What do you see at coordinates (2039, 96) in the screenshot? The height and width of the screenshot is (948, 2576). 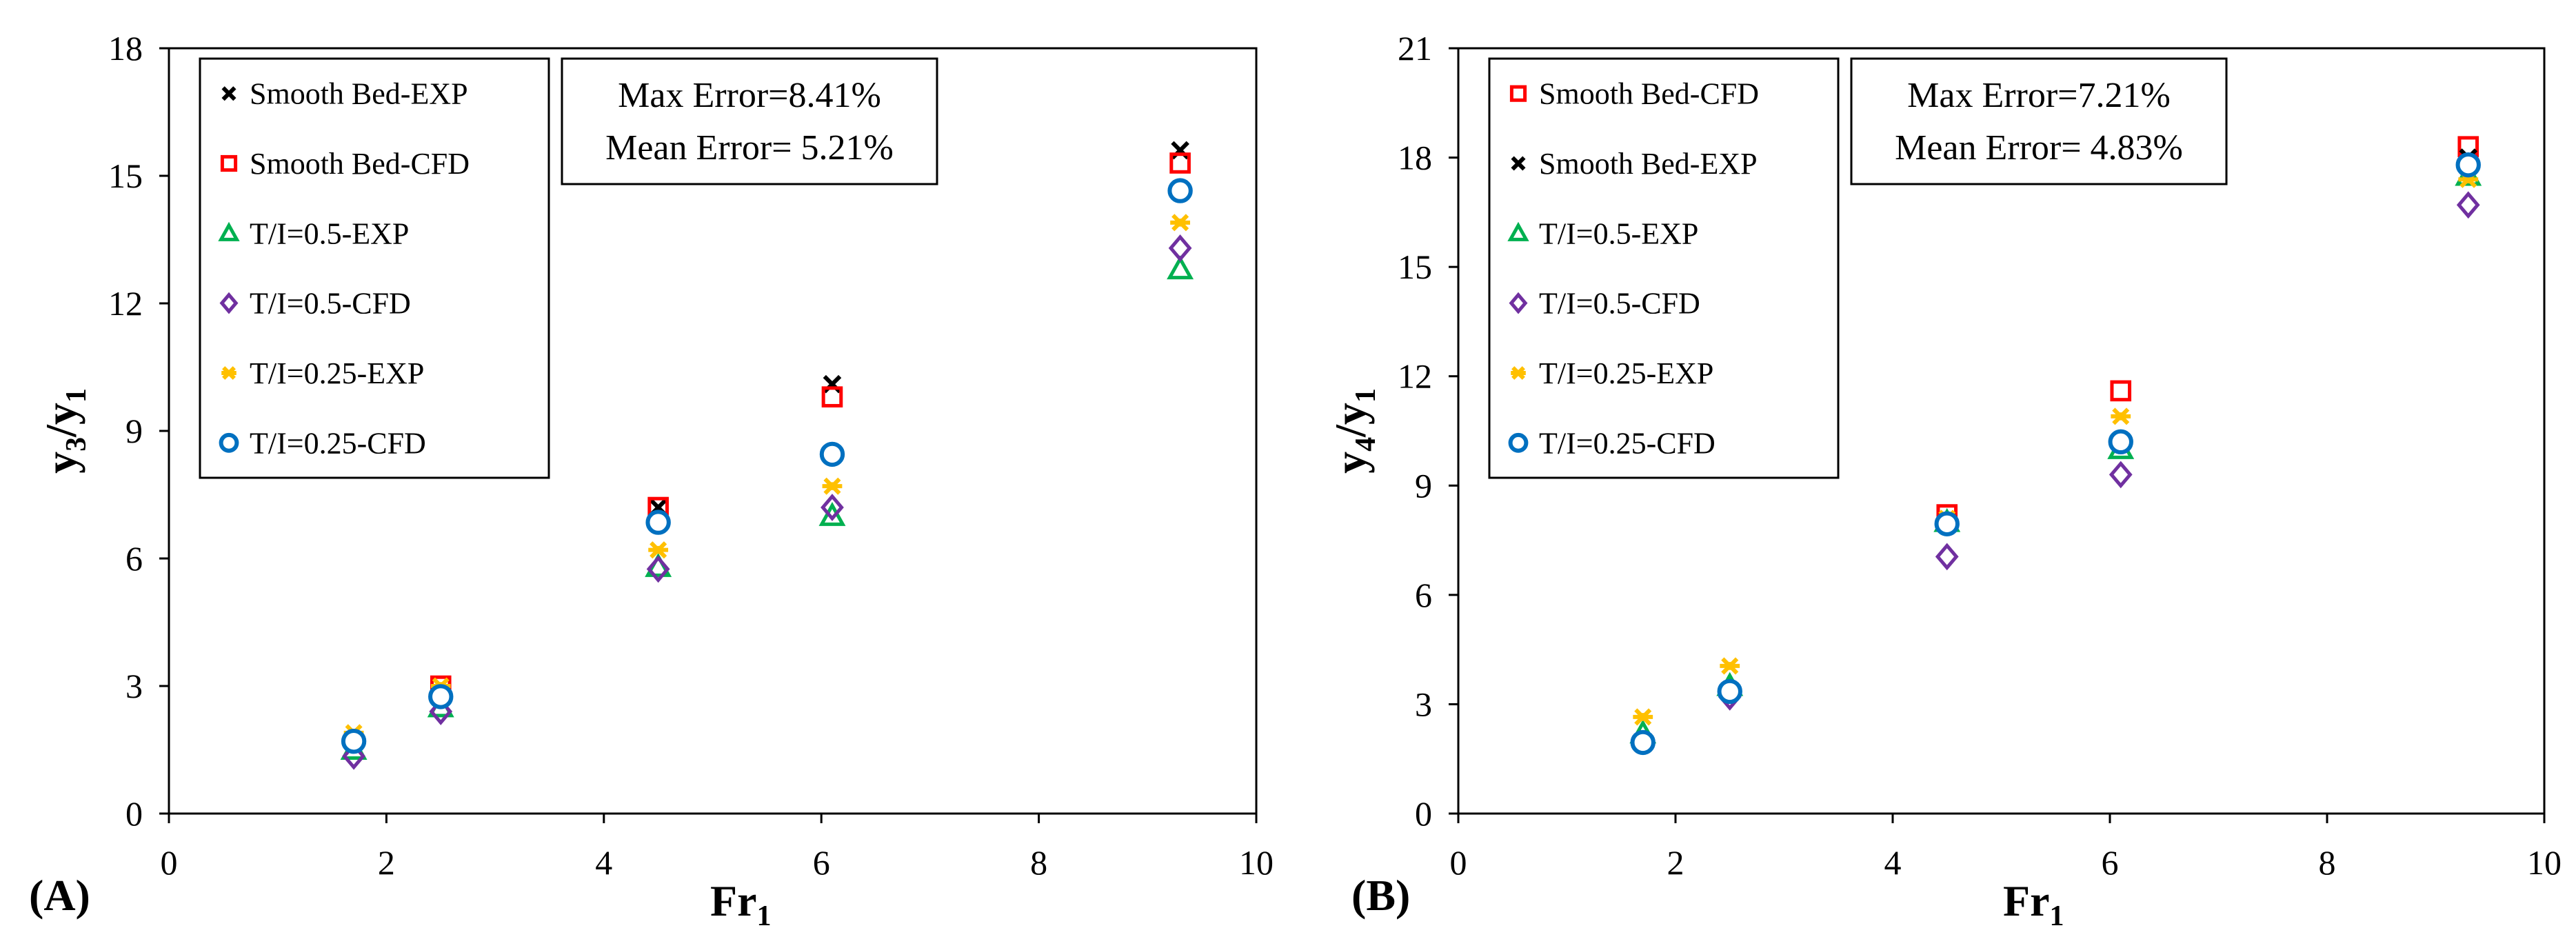 I see `max-error-text: Max Error=7.21%` at bounding box center [2039, 96].